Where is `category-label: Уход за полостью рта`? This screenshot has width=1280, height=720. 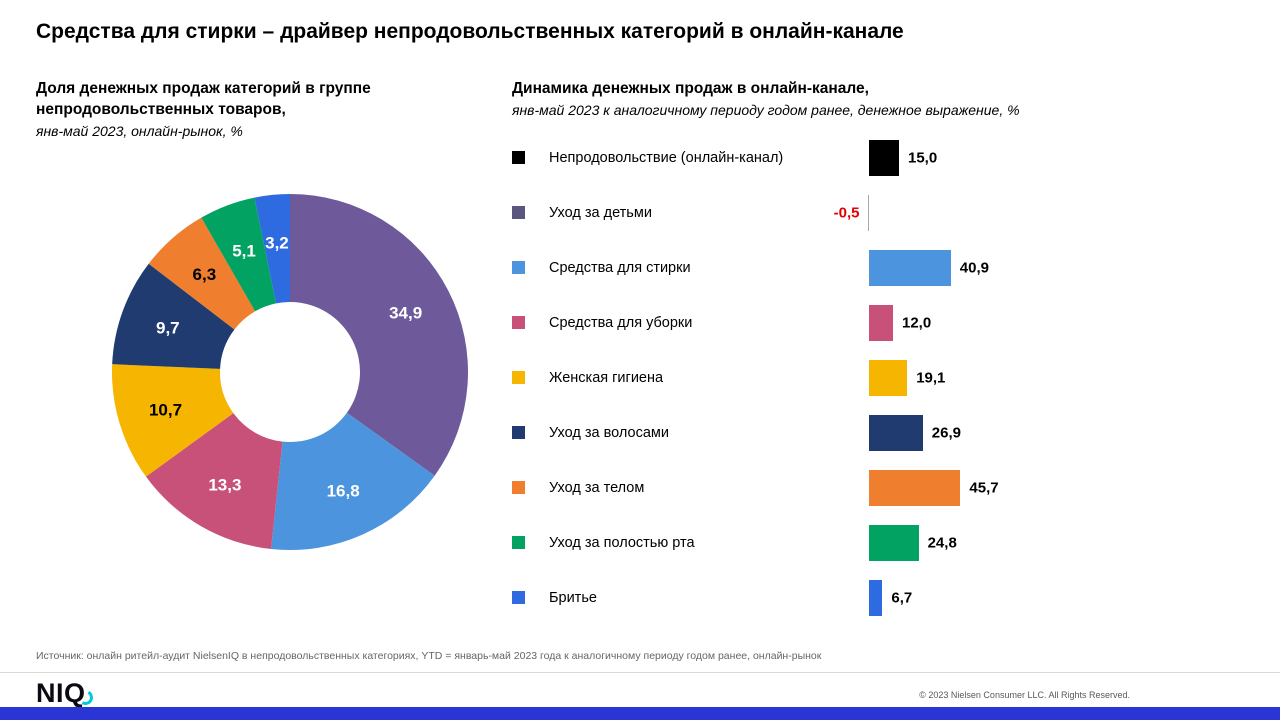 category-label: Уход за полостью рта is located at coordinates (622, 542).